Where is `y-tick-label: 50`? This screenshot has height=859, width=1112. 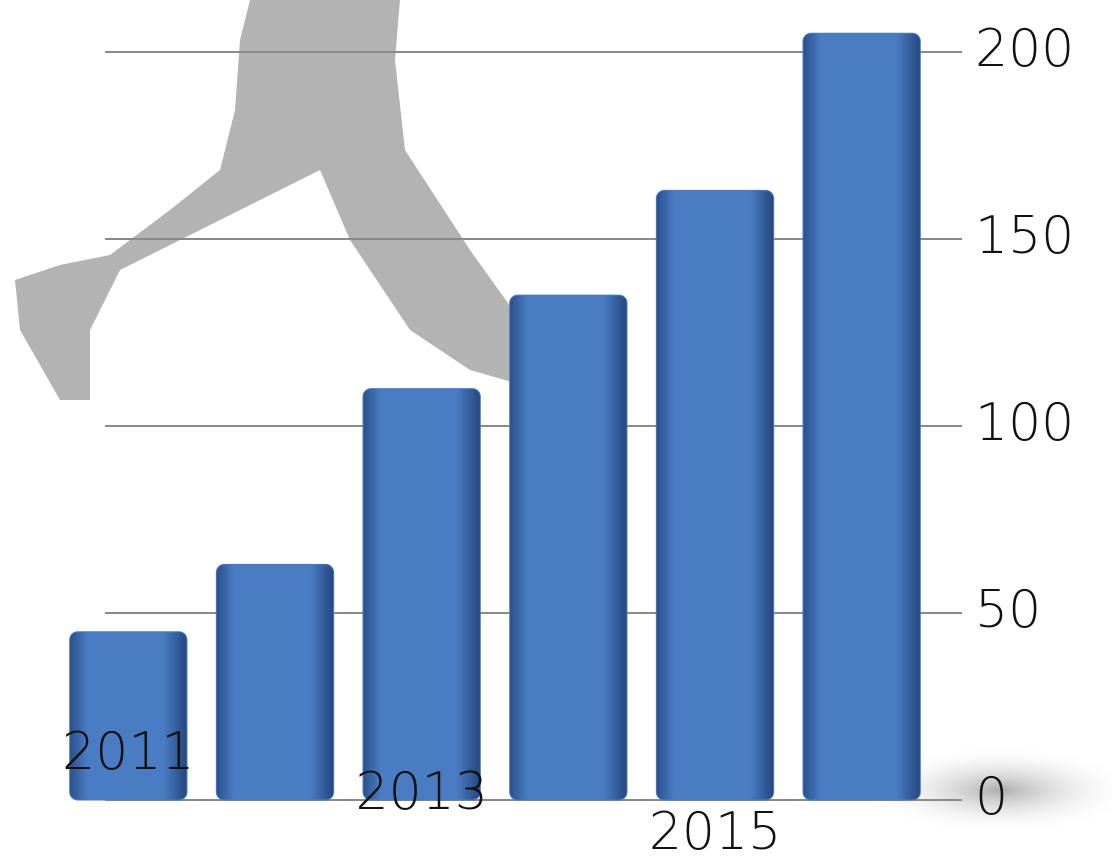 y-tick-label: 50 is located at coordinates (1008, 610).